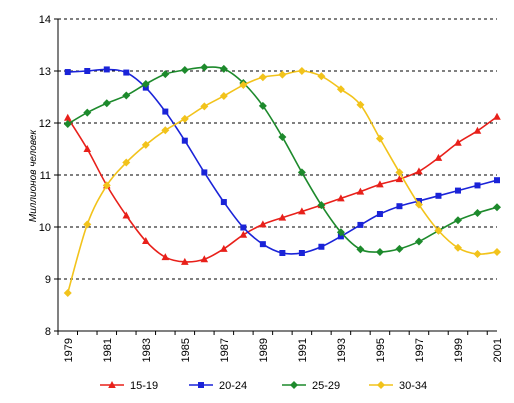  What do you see at coordinates (45, 228) in the screenshot?
I see `y-tick-label: 10` at bounding box center [45, 228].